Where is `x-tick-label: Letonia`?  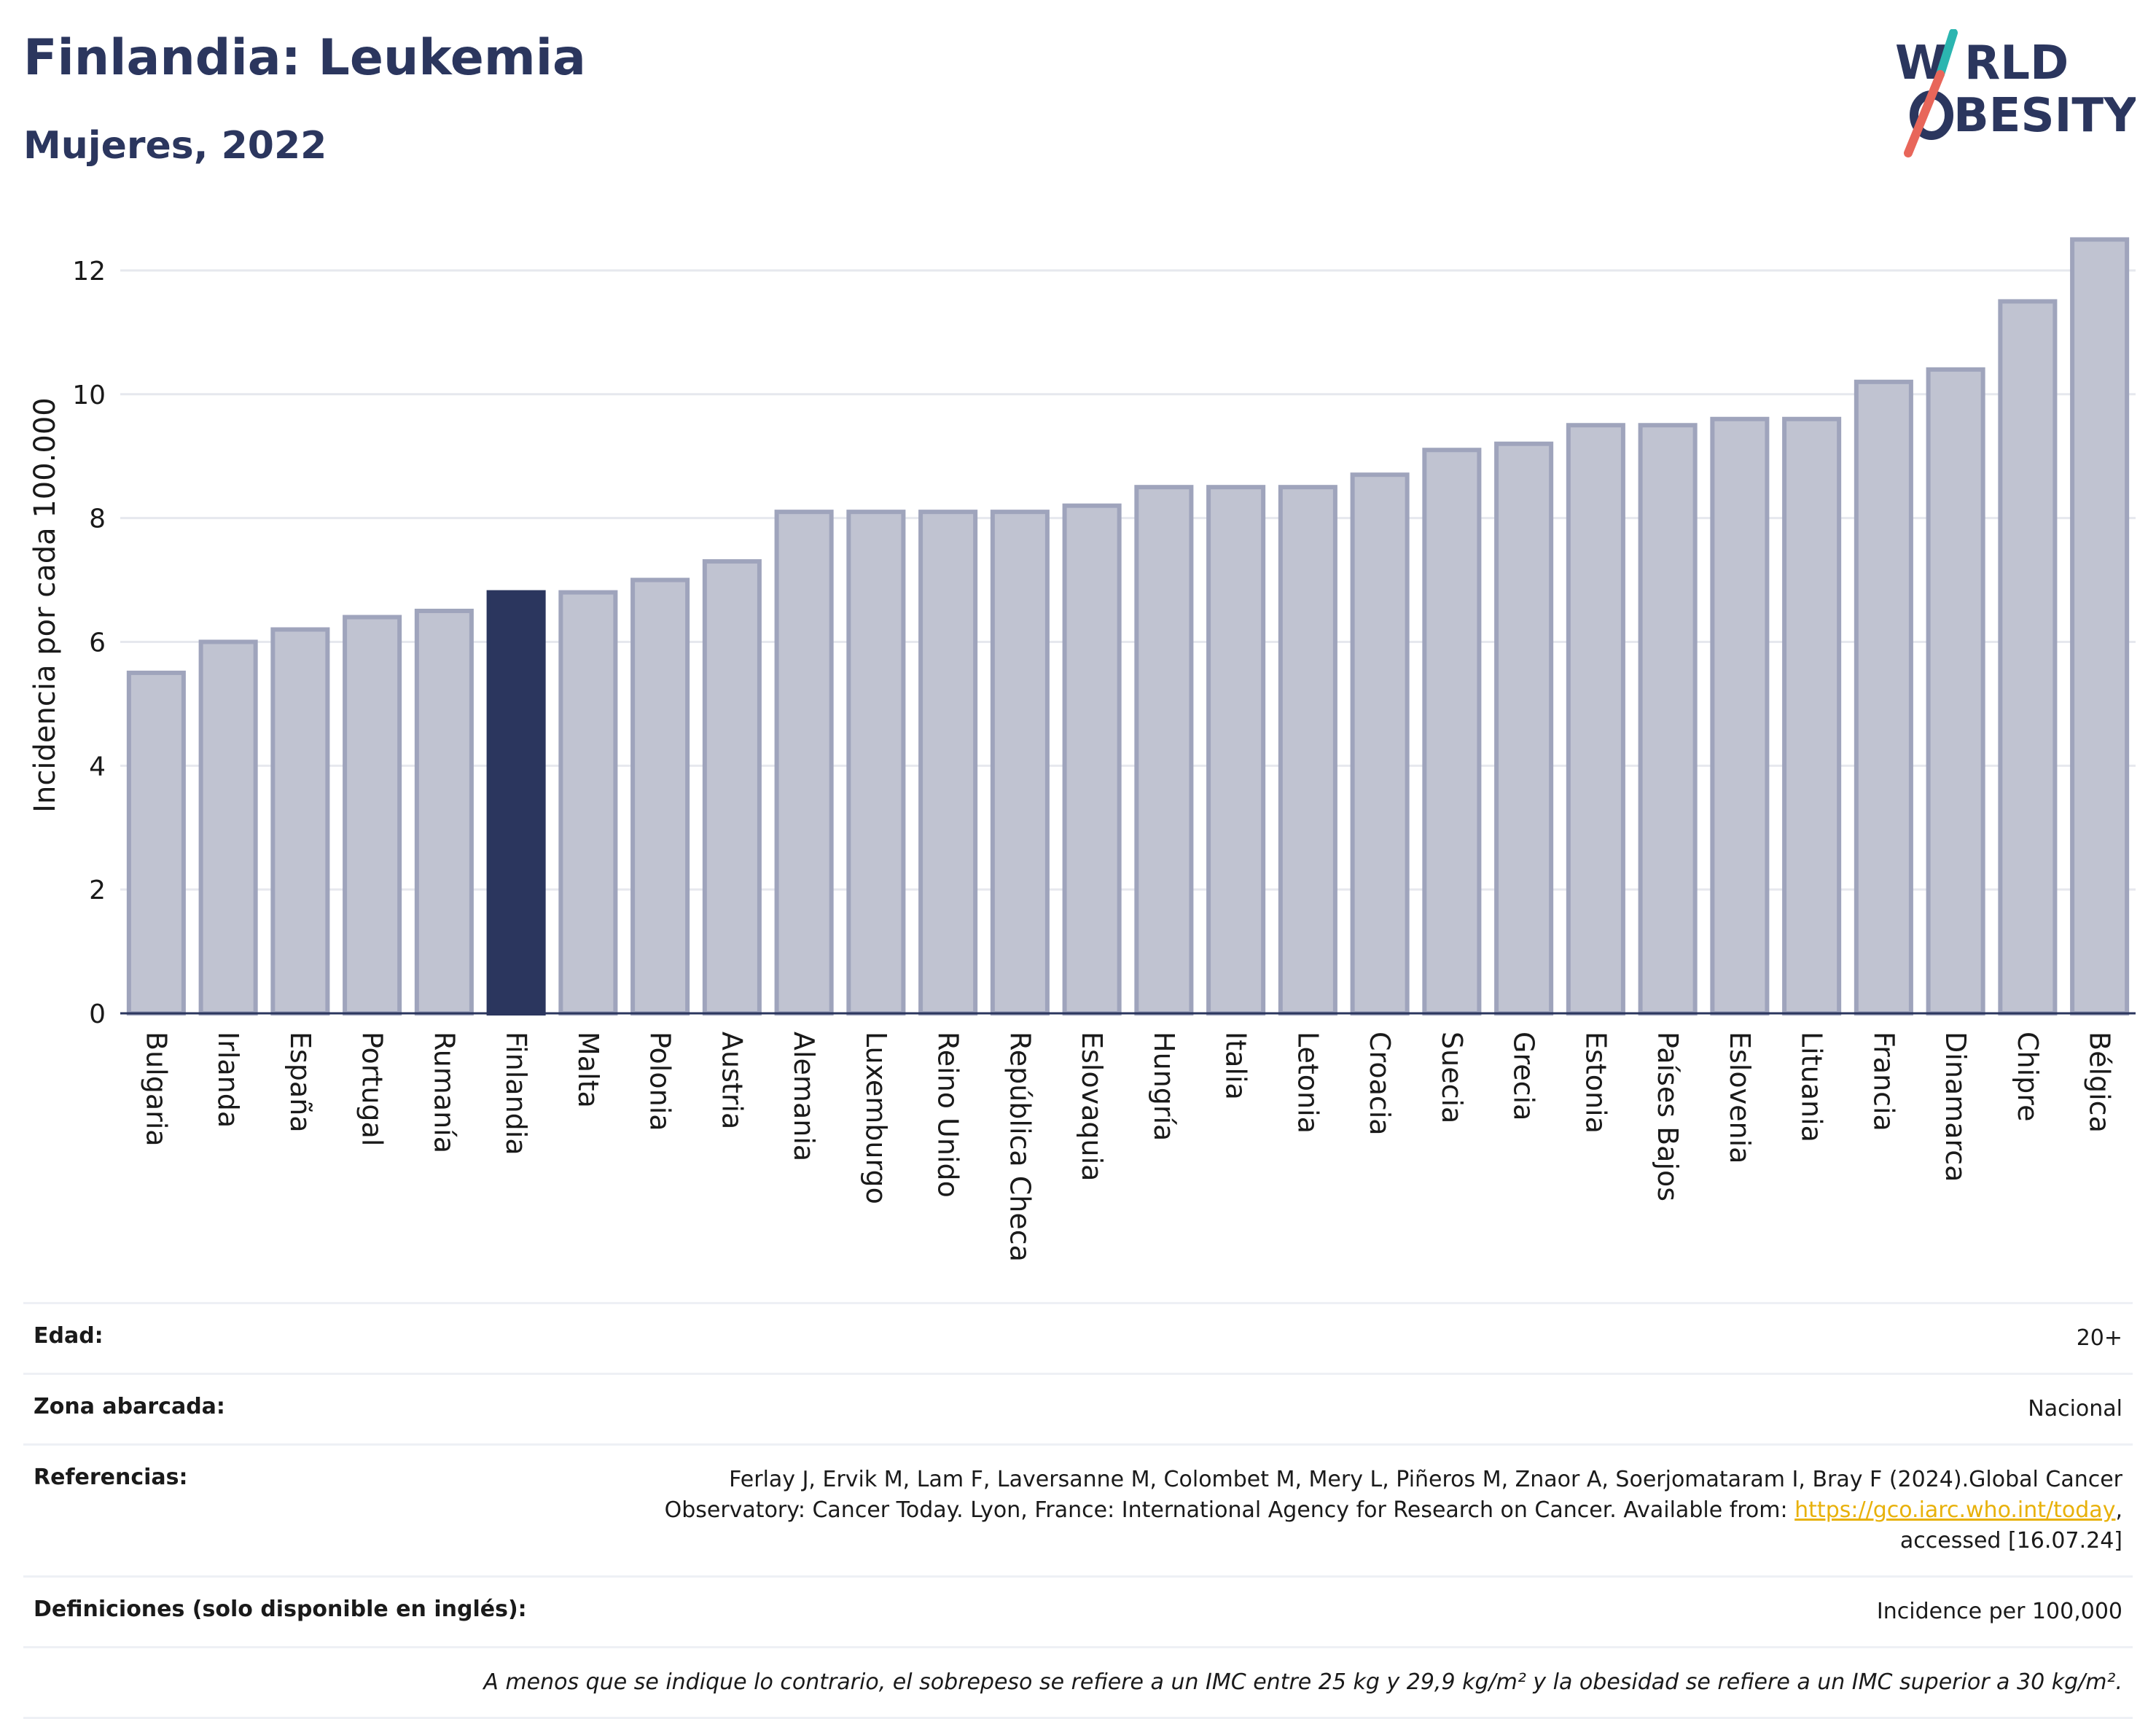 x-tick-label: Letonia is located at coordinates (1308, 1083).